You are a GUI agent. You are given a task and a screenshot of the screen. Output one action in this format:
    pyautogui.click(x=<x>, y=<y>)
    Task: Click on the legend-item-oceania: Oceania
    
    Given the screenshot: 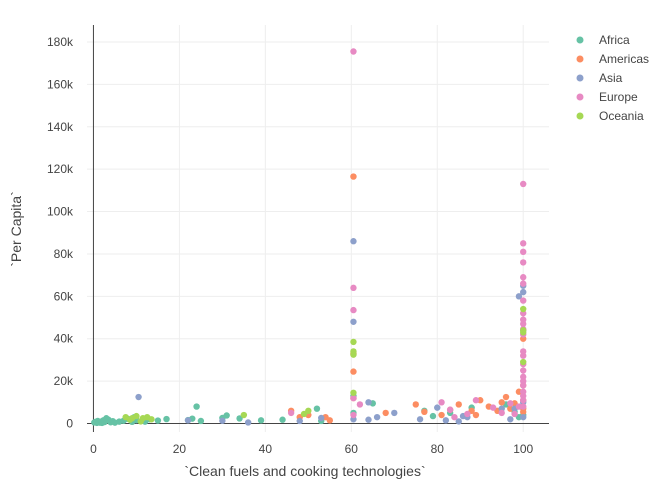 What is the action you would take?
    pyautogui.click(x=610, y=116)
    